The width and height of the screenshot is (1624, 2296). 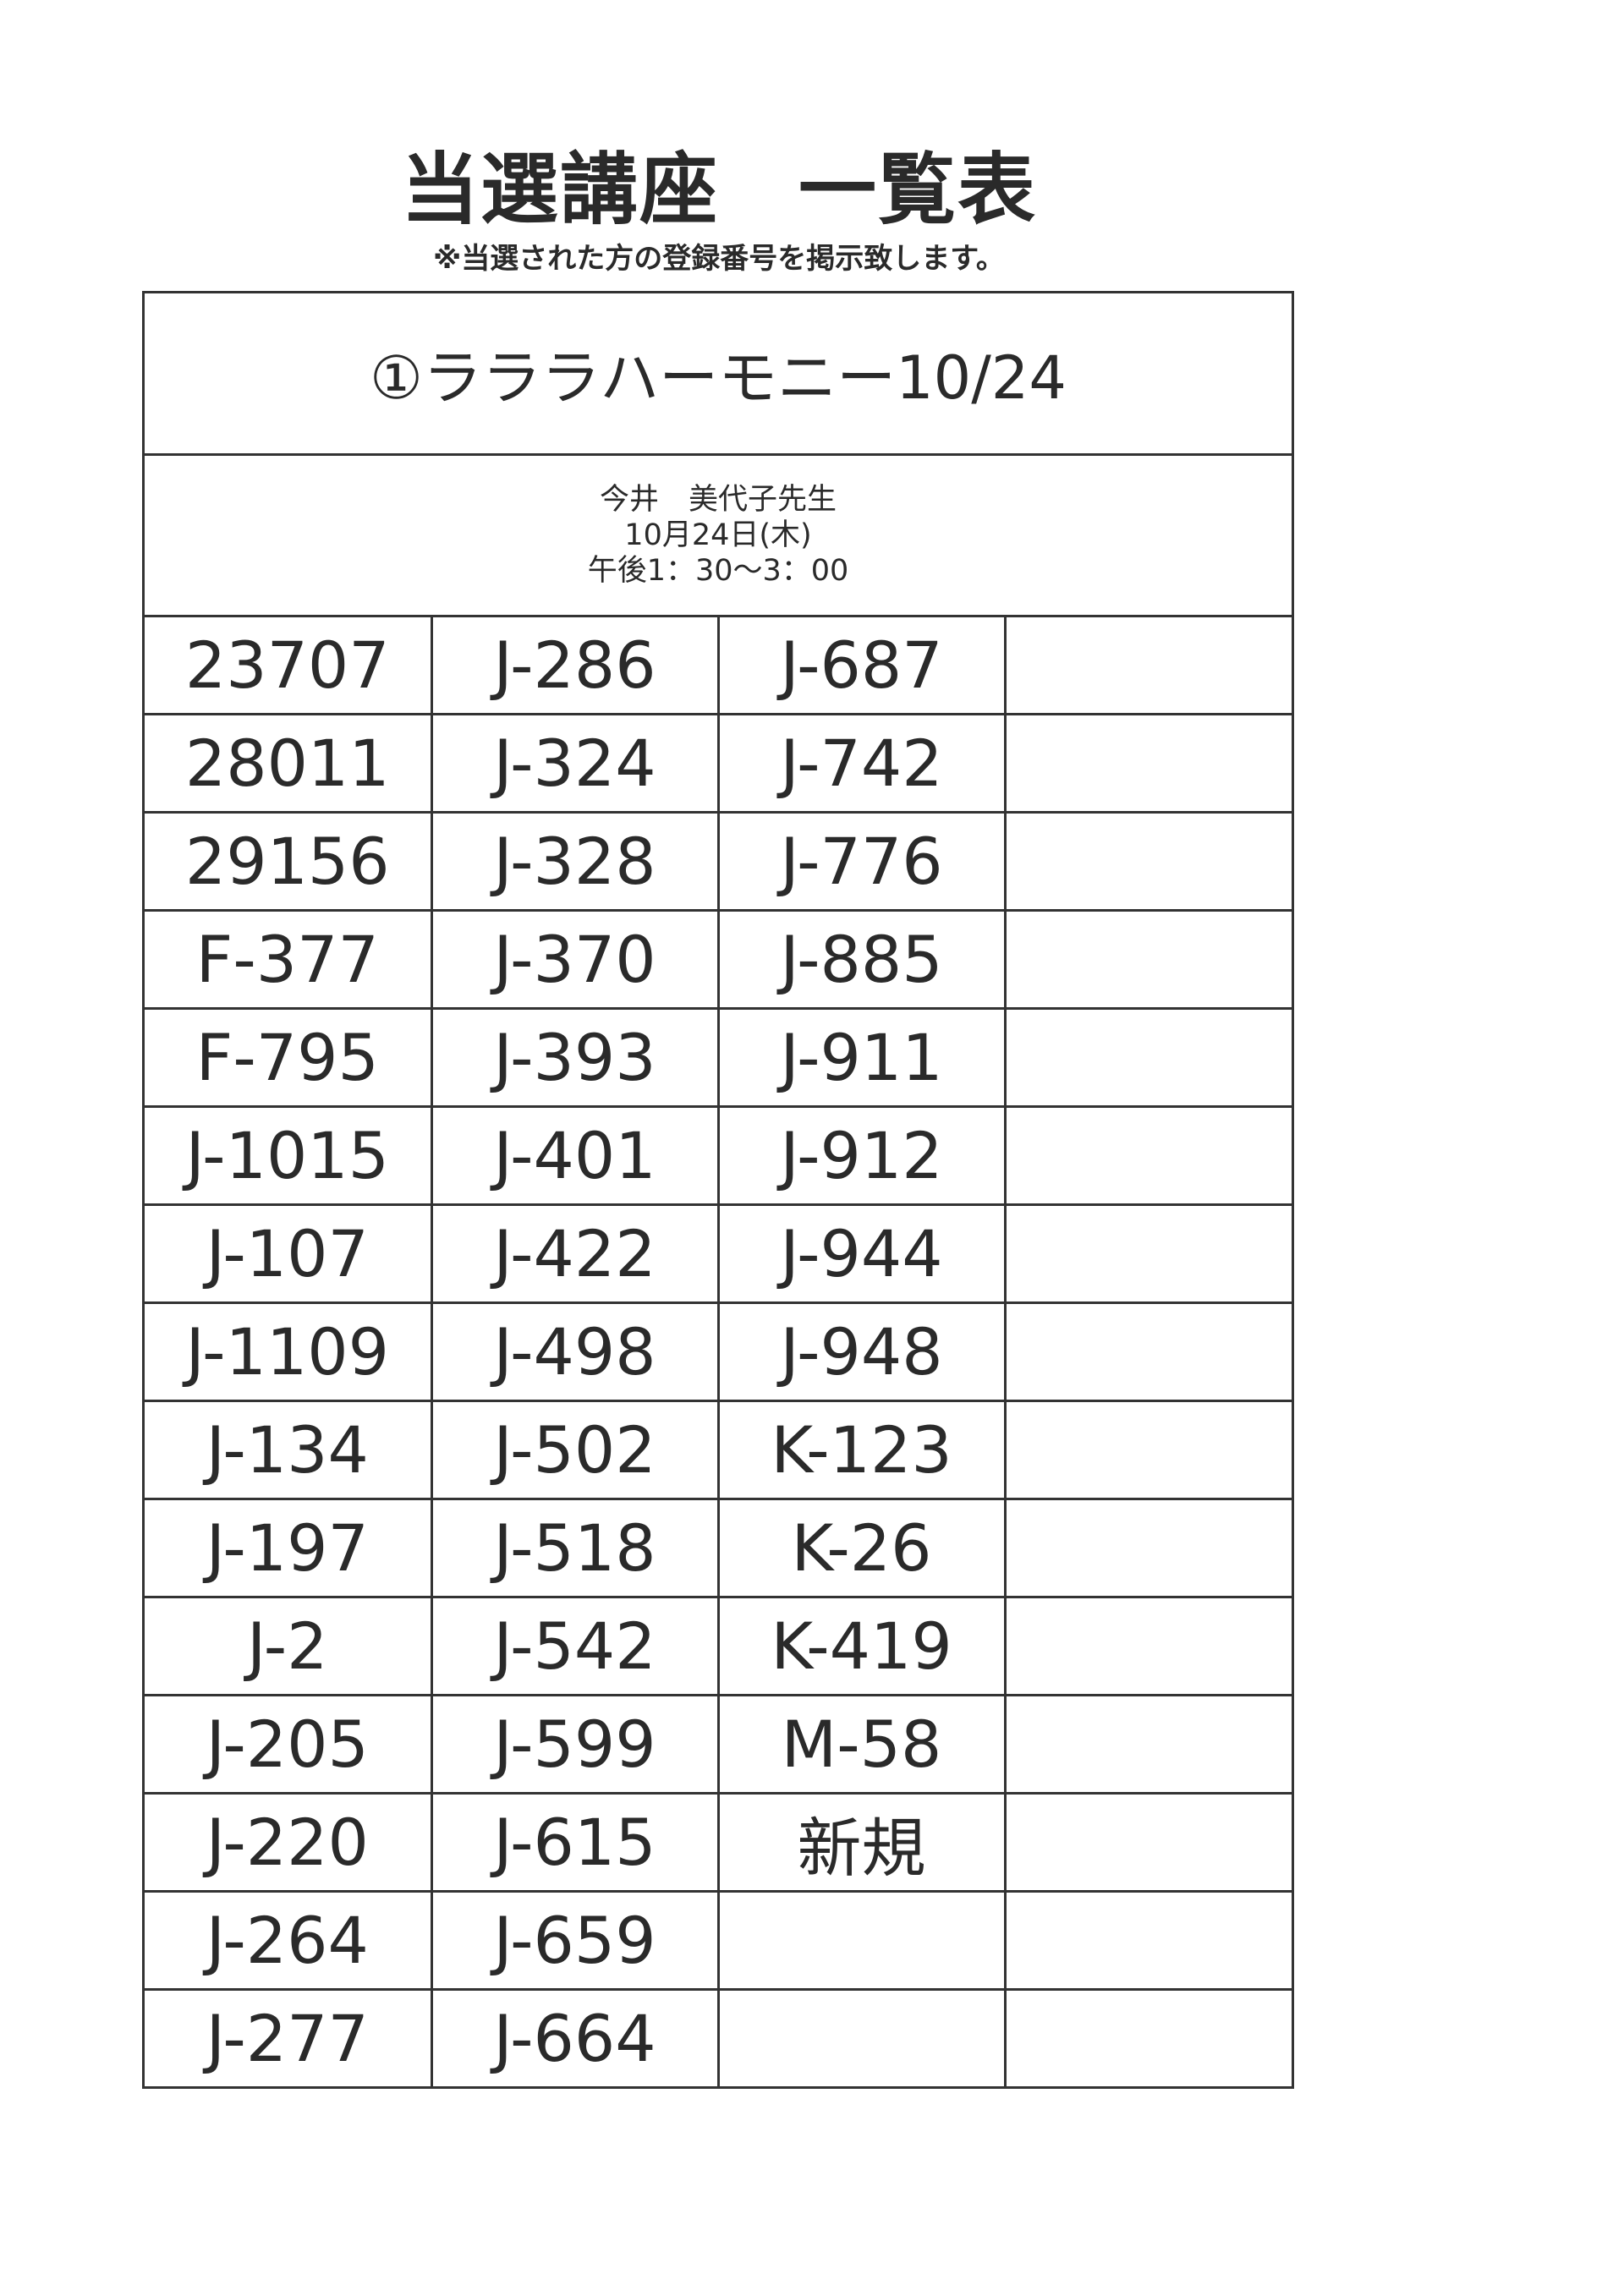 What do you see at coordinates (861, 861) in the screenshot?
I see `registration-number-cell: J-776` at bounding box center [861, 861].